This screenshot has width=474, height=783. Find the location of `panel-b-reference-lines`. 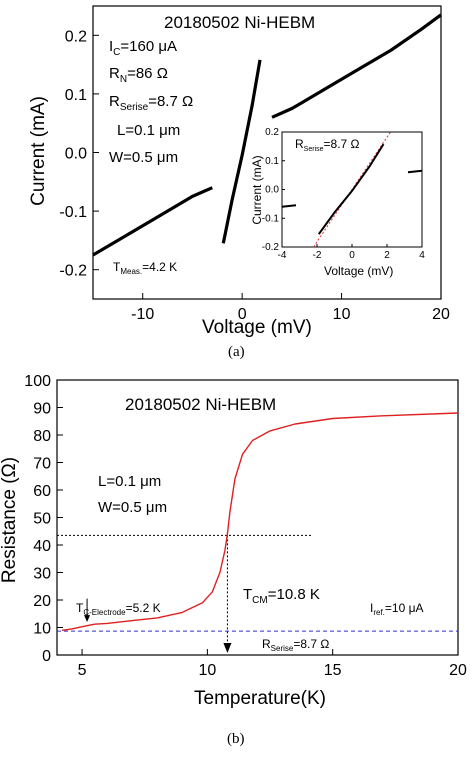

panel-b-reference-lines is located at coordinates (257, 593).